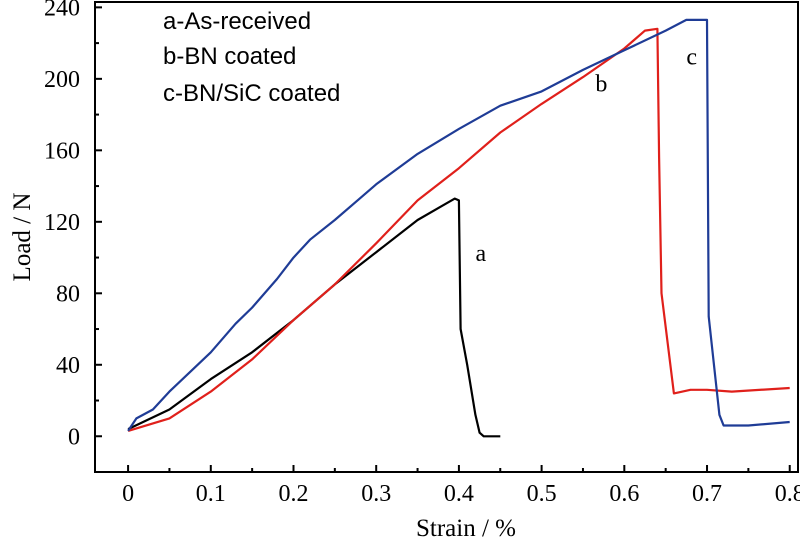 Image resolution: width=800 pixels, height=542 pixels. I want to click on y-tick-label: 80, so click(68, 294).